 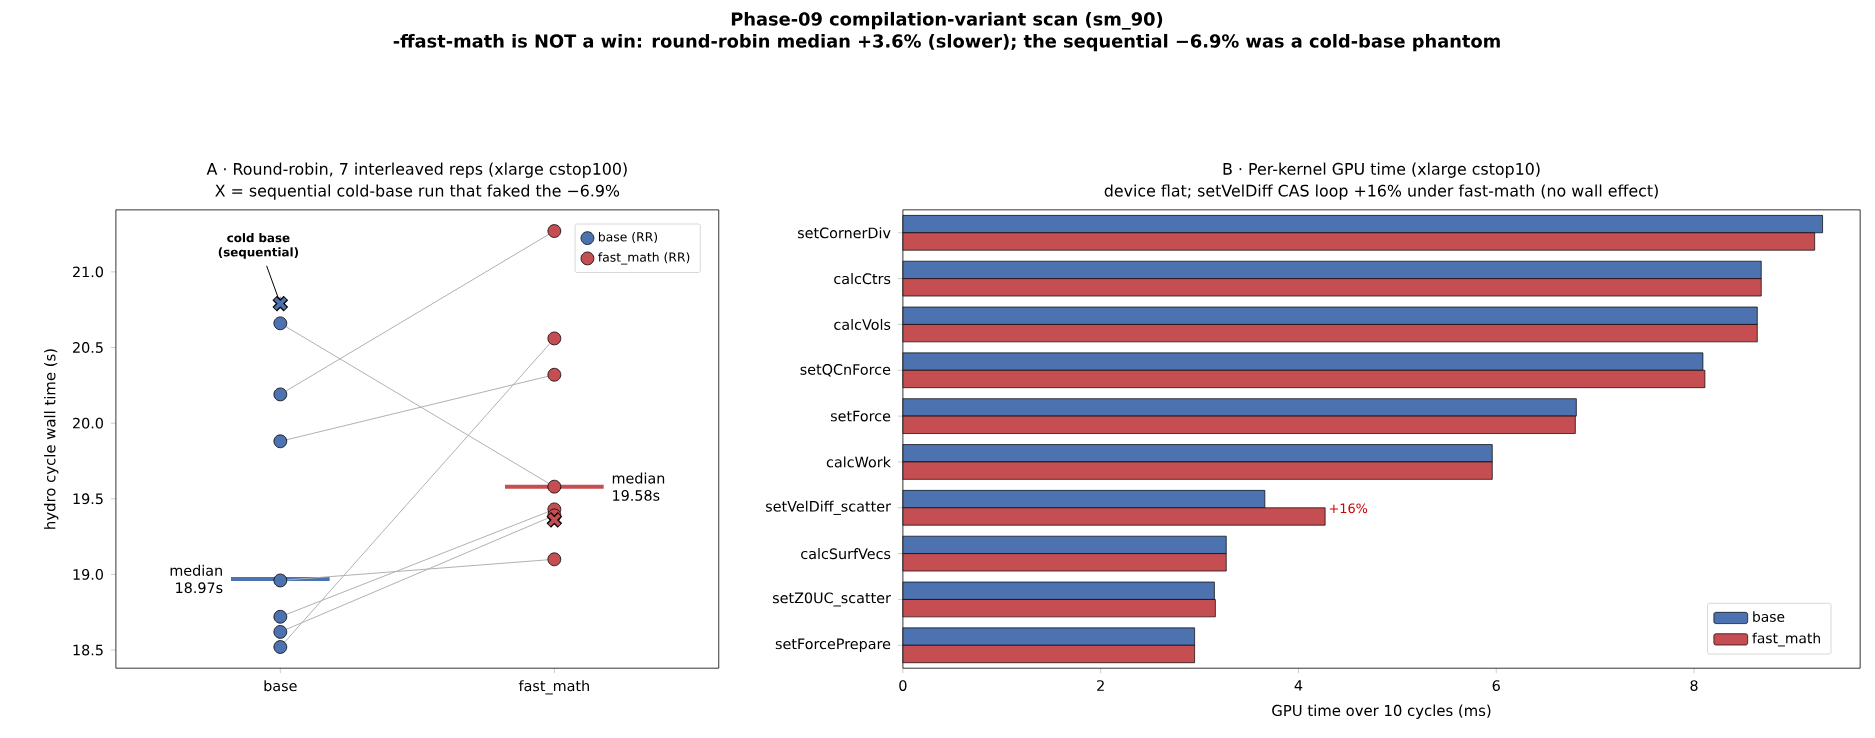 What do you see at coordinates (860, 416) in the screenshot?
I see `y-tick-label: setForce` at bounding box center [860, 416].